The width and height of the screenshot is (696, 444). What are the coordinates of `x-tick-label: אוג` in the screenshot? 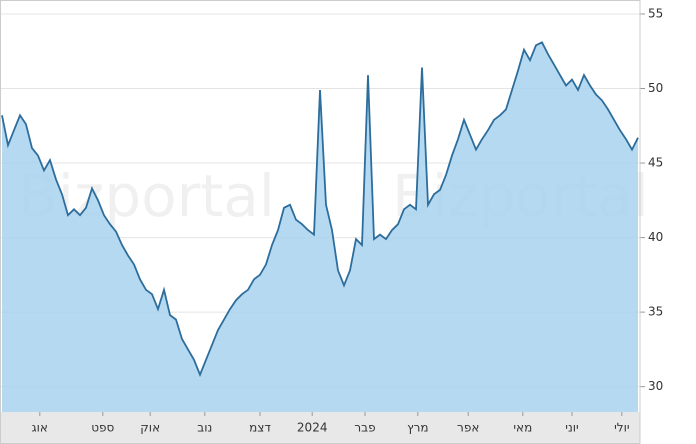 It's located at (40, 428).